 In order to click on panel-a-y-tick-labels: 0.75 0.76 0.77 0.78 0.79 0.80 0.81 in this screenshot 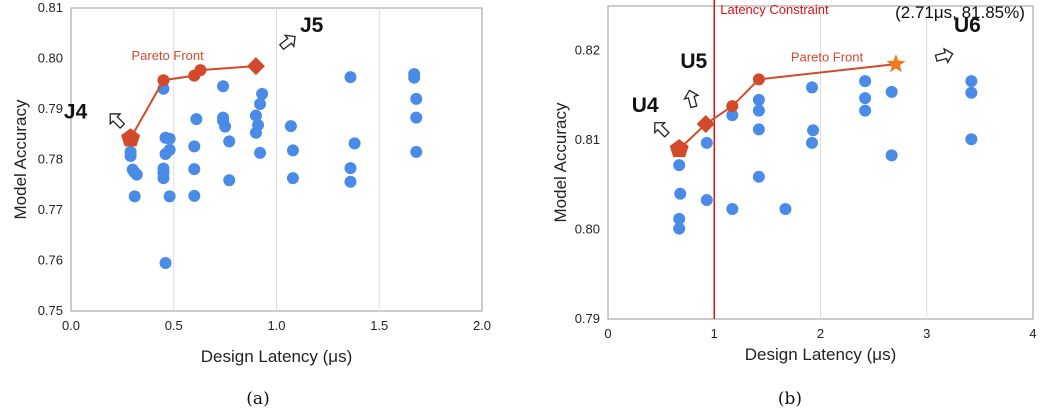, I will do `click(50, 159)`.